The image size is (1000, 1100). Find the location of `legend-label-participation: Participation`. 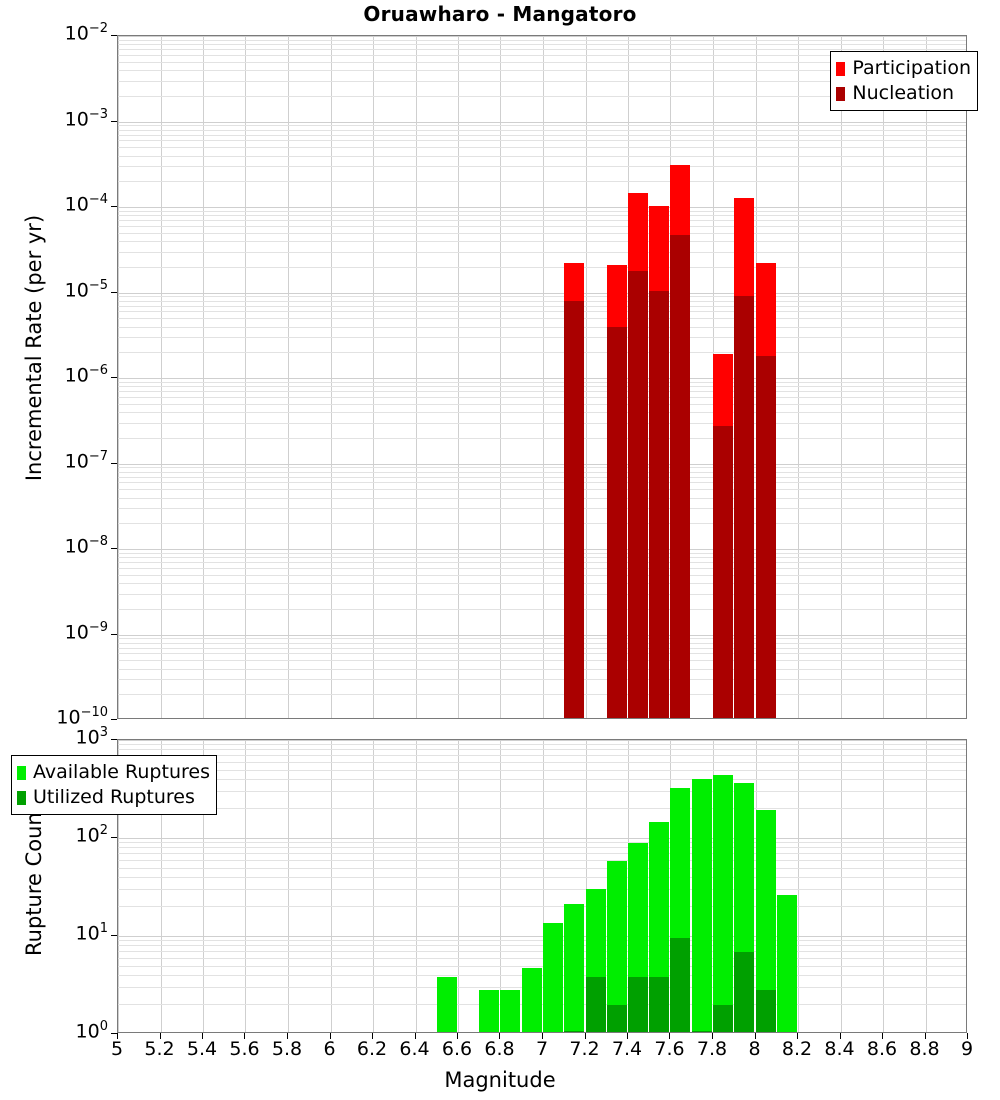

legend-label-participation: Participation is located at coordinates (911, 68).